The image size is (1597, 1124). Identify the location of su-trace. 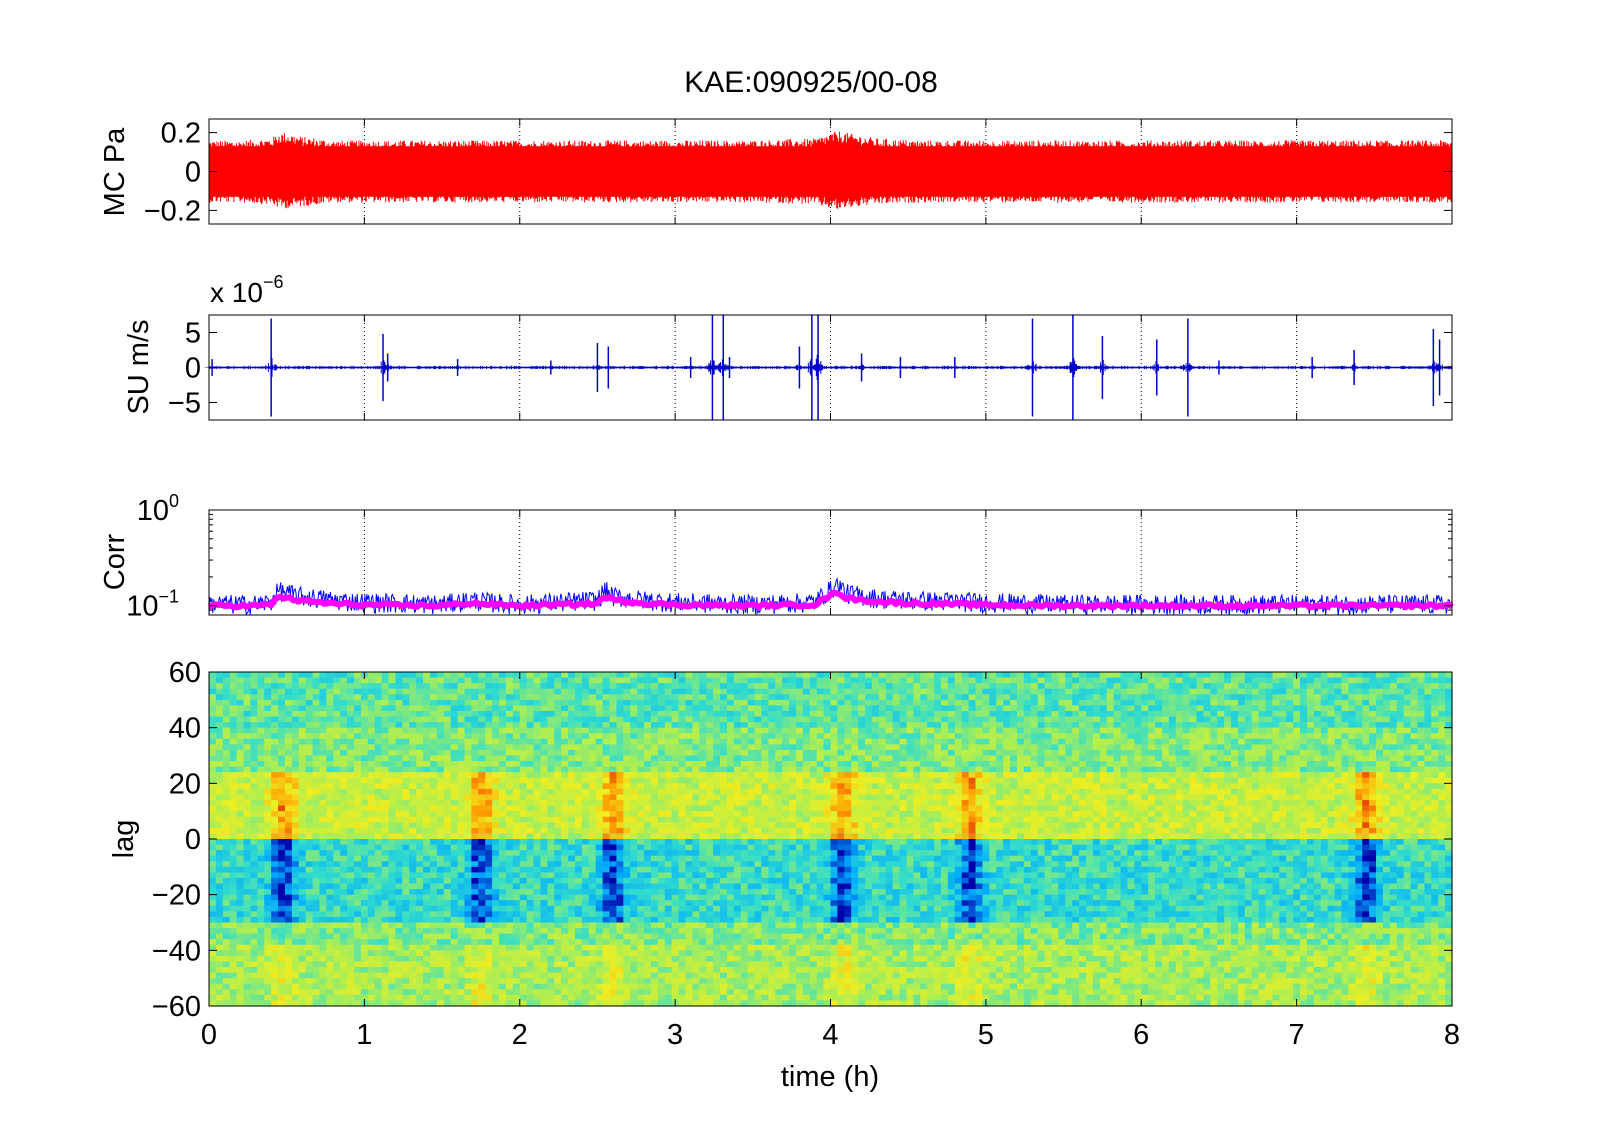
(828, 367).